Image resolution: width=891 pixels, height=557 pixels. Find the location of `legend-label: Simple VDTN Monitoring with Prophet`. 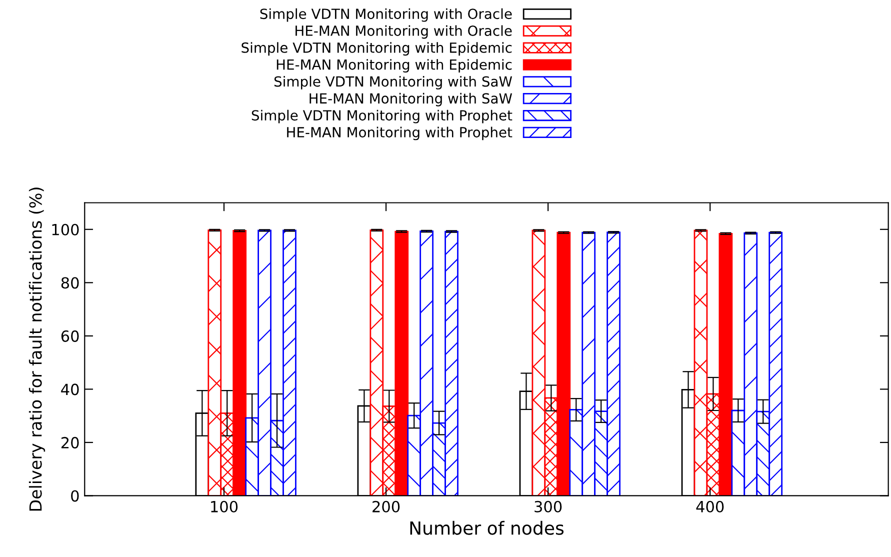

legend-label: Simple VDTN Monitoring with Prophet is located at coordinates (382, 117).